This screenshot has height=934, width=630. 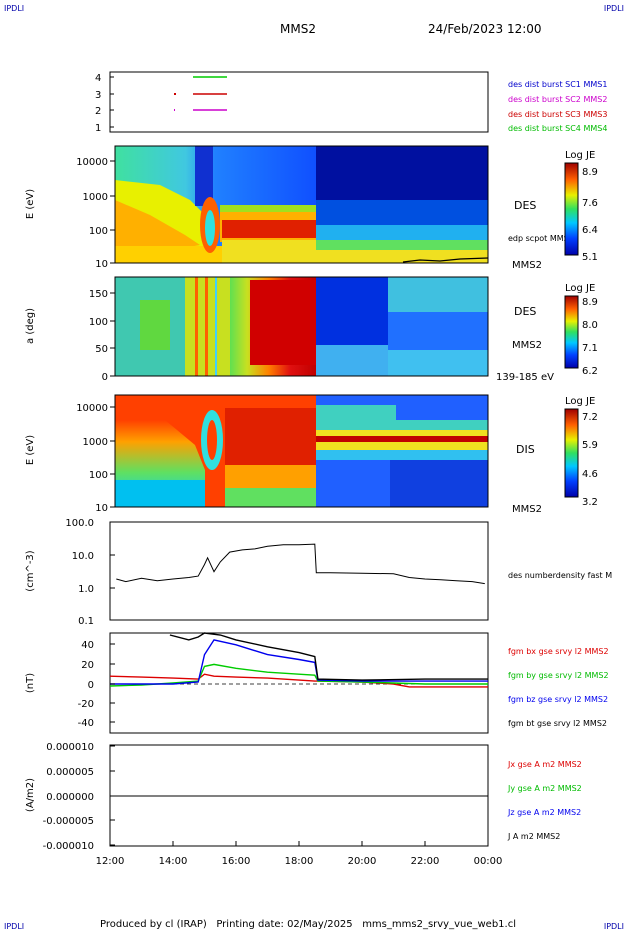 What do you see at coordinates (557, 99) in the screenshot?
I see `legend-sc2: des dist burst SC2 MMS2` at bounding box center [557, 99].